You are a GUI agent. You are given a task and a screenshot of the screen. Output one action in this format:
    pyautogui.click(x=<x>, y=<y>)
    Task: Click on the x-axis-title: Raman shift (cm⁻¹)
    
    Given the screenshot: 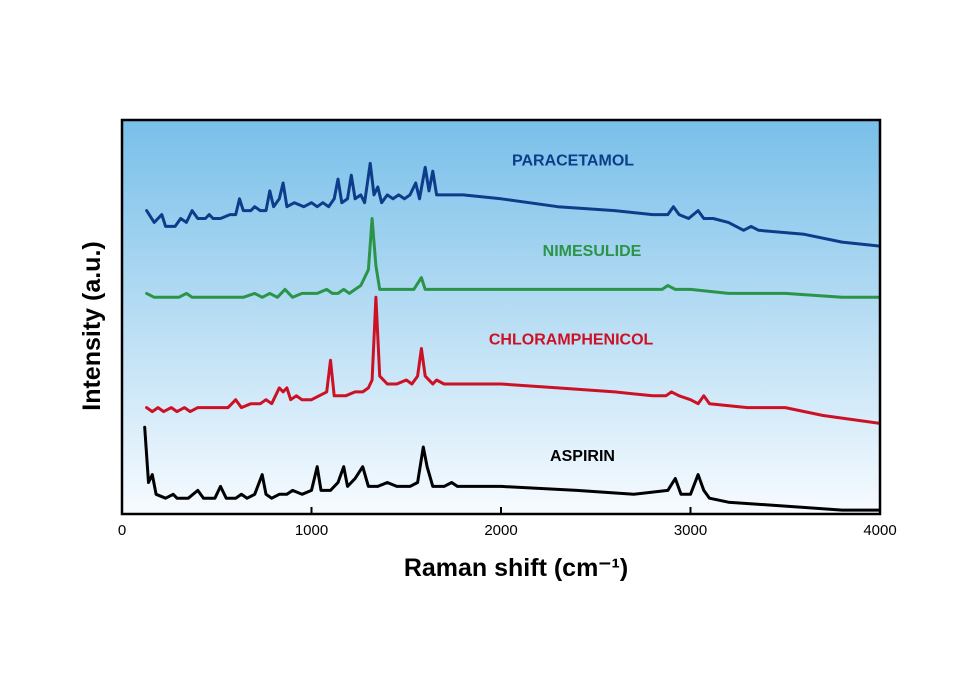 What is the action you would take?
    pyautogui.click(x=516, y=568)
    